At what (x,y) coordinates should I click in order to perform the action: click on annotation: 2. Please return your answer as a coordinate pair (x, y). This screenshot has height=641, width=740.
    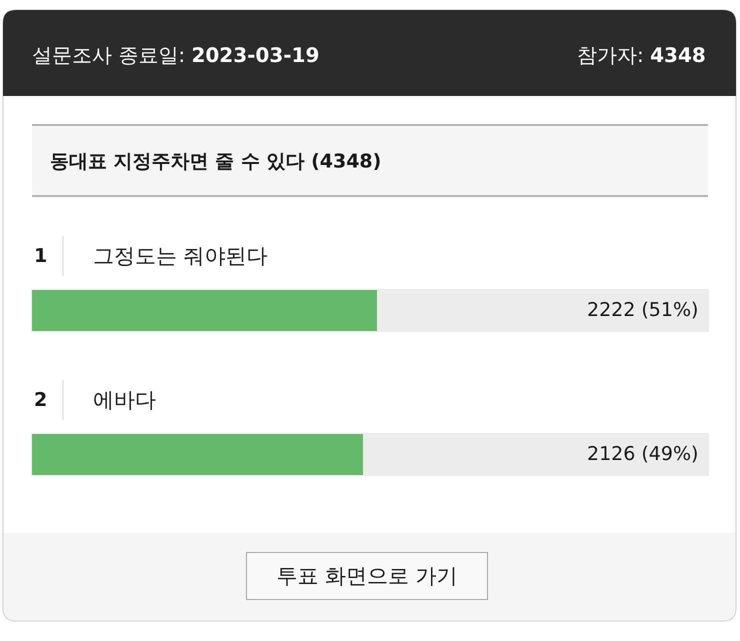
    Looking at the image, I should click on (41, 400).